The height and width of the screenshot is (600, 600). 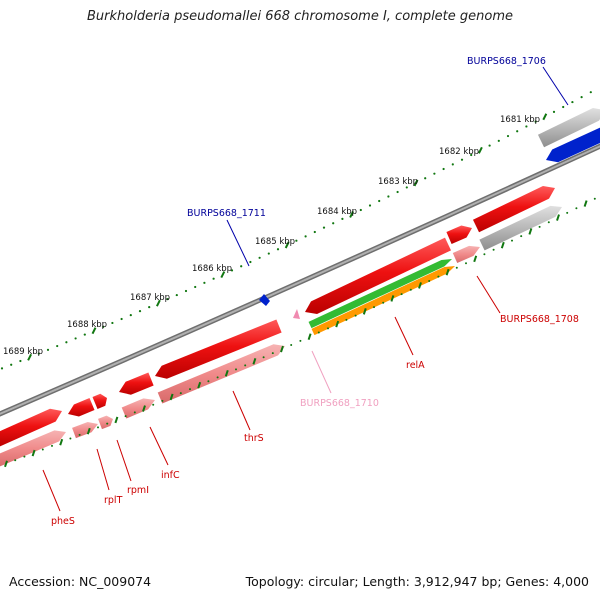 I want to click on gene-box-rela-green, so click(x=380, y=294).